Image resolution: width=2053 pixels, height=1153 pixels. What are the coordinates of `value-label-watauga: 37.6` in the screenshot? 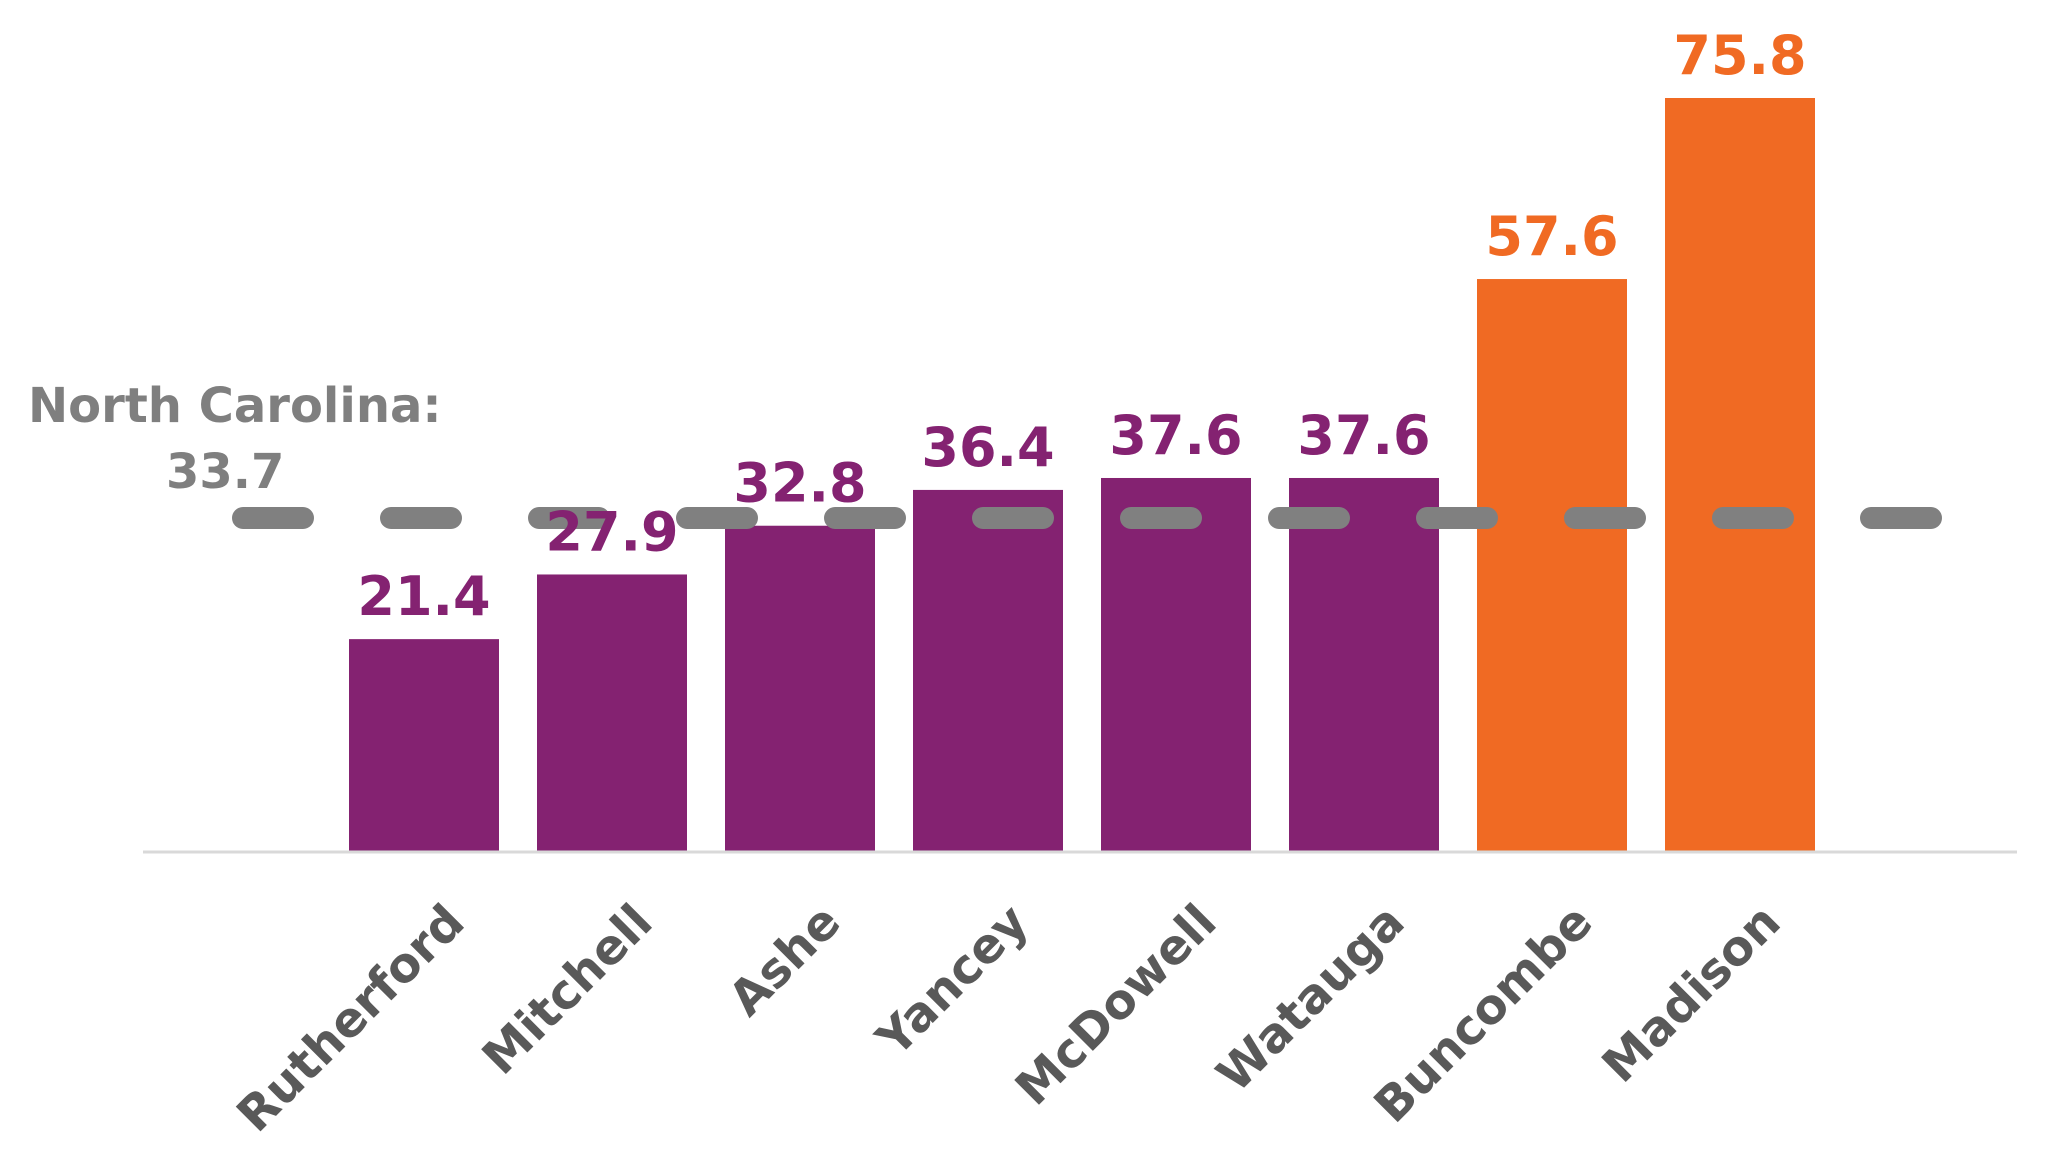 It's located at (1363, 435).